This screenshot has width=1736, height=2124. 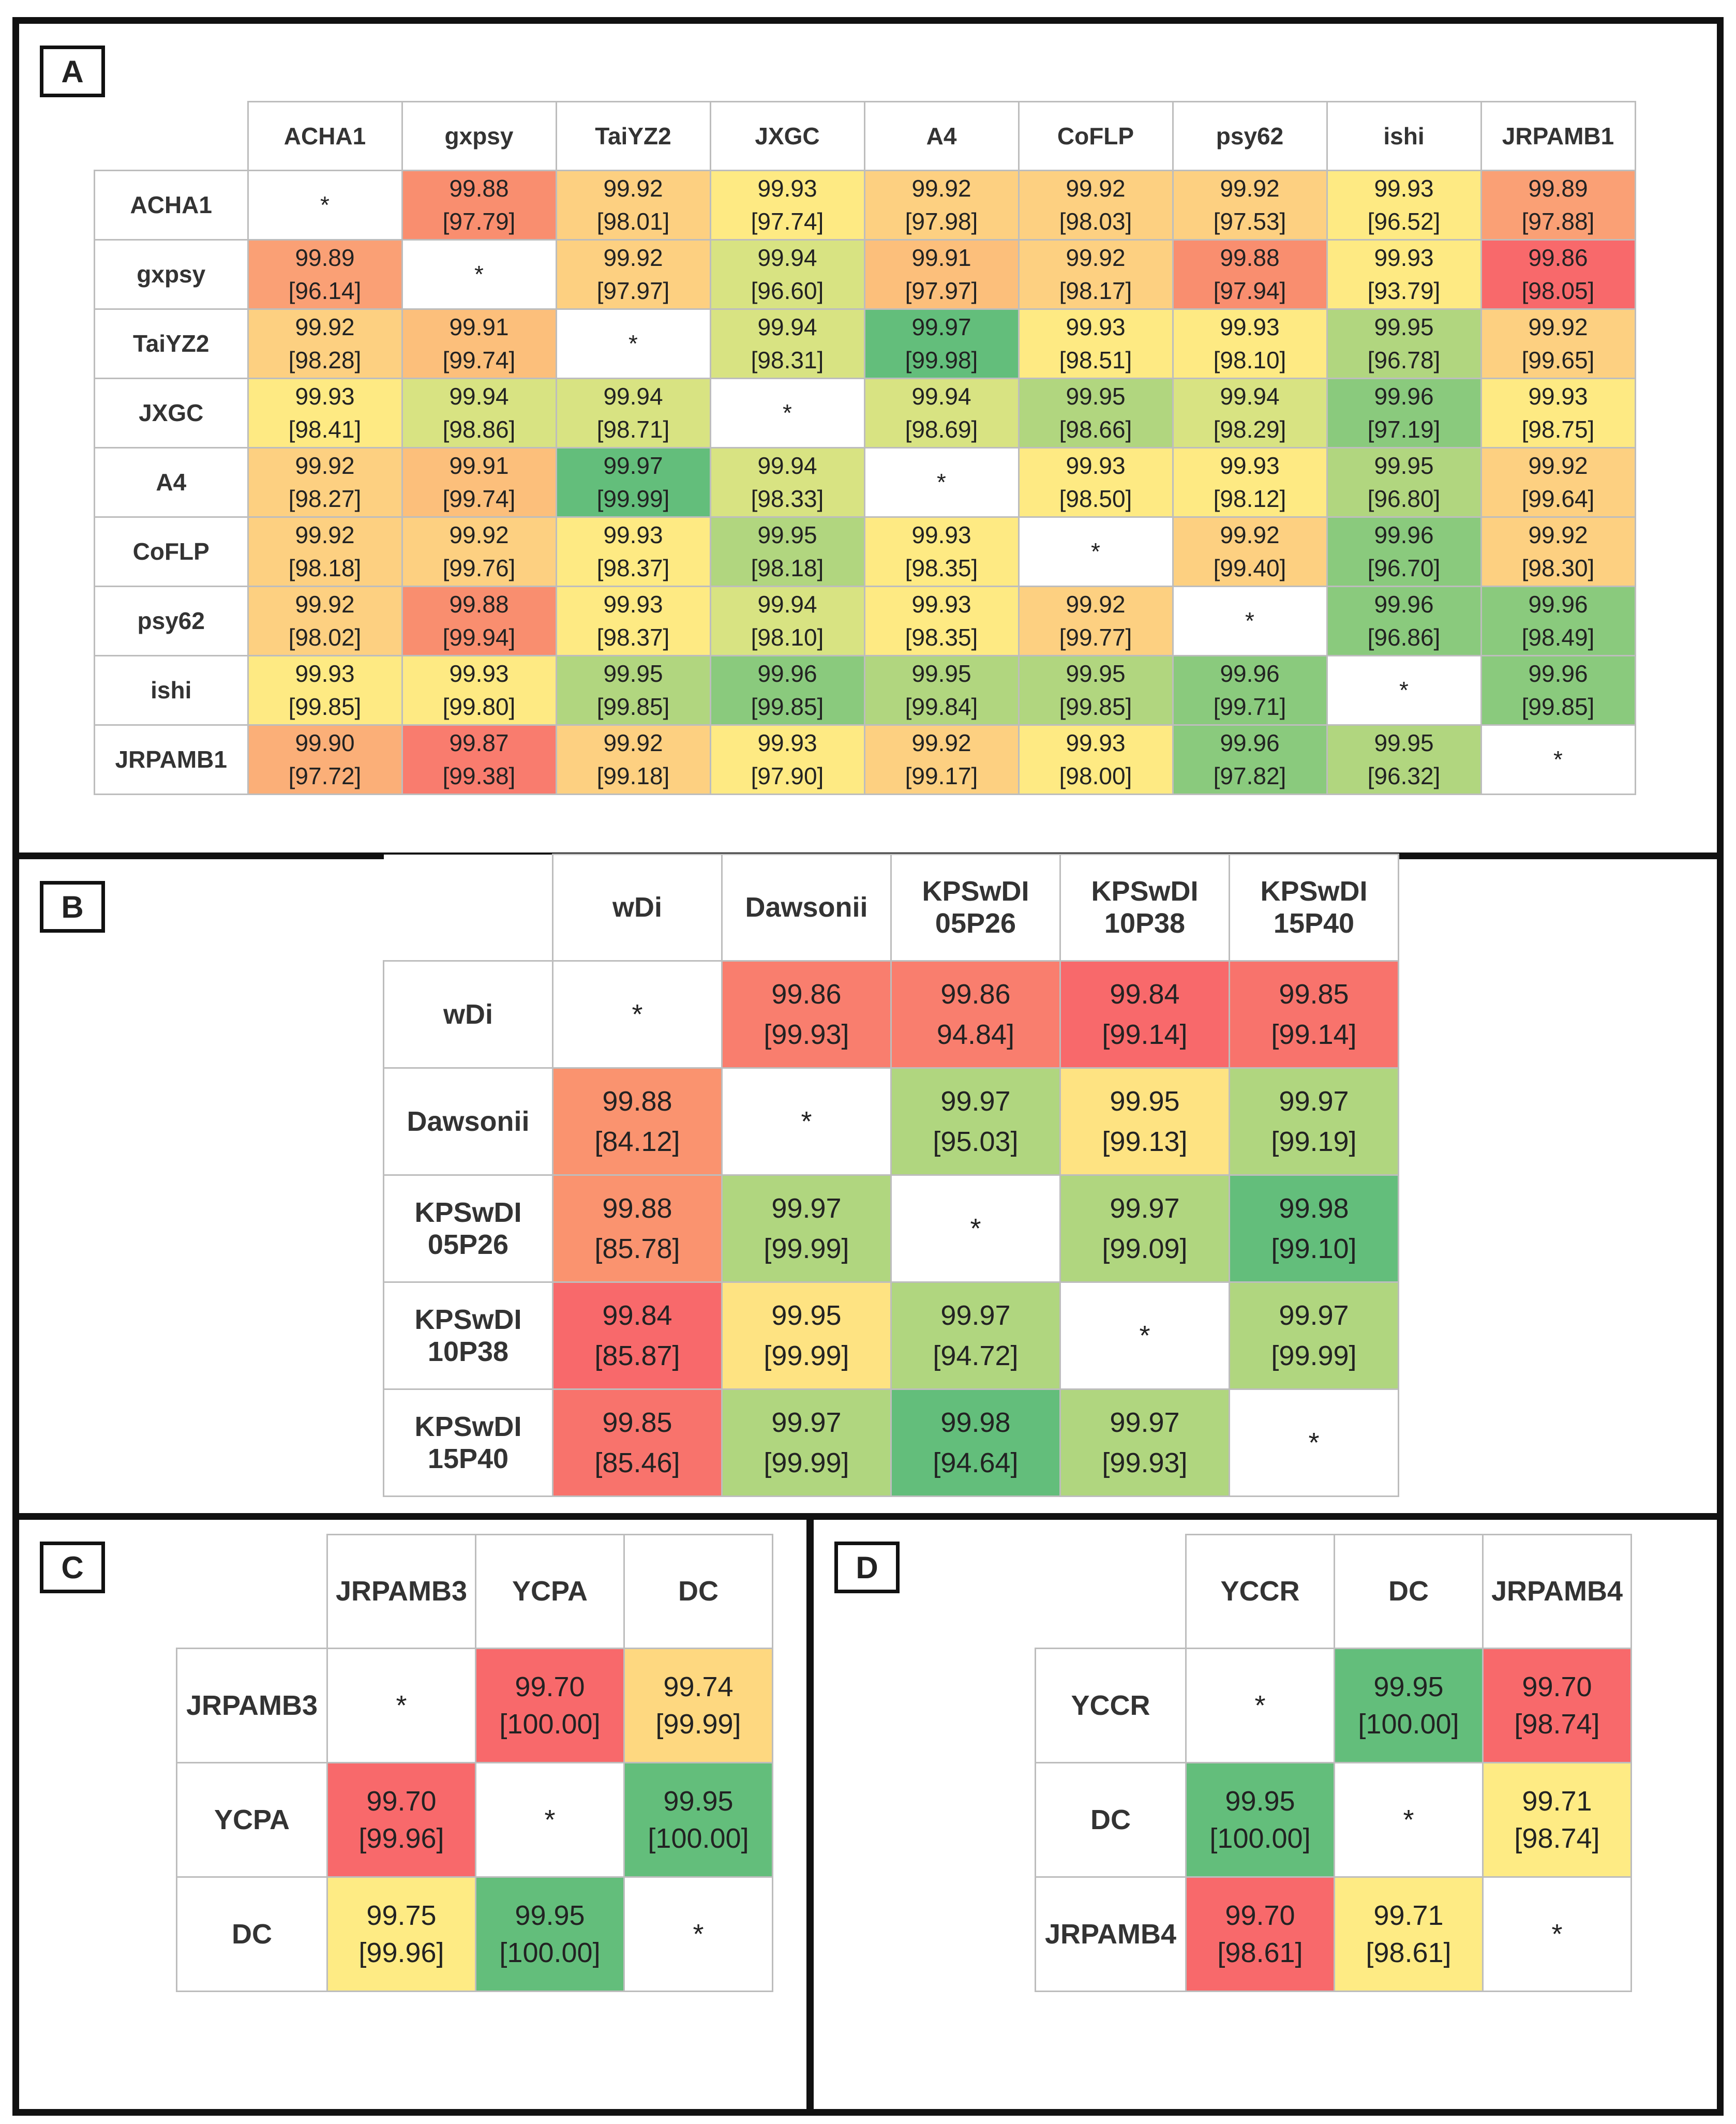 What do you see at coordinates (1314, 908) in the screenshot?
I see `column-header: KPSwDI 15P40` at bounding box center [1314, 908].